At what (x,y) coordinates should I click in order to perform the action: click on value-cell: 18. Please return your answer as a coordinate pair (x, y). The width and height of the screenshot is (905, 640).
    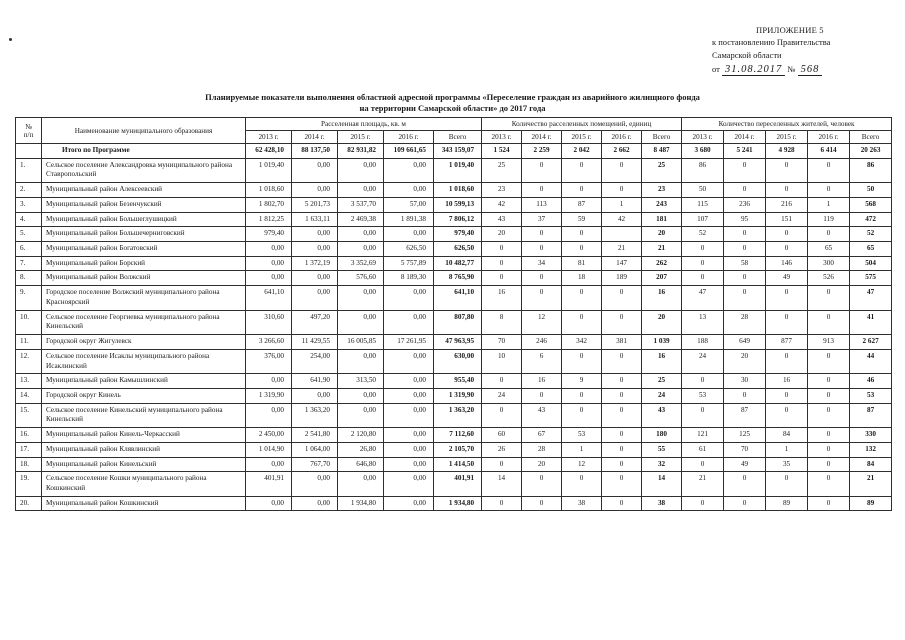
    Looking at the image, I should click on (582, 278).